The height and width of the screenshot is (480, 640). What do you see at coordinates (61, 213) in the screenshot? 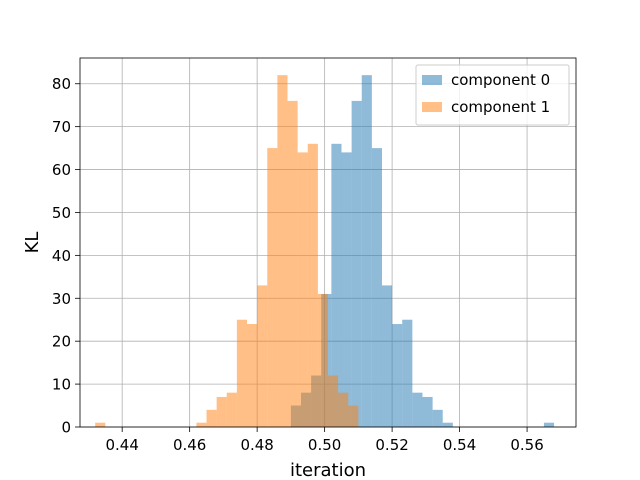
I see `y-tick-label: 50` at bounding box center [61, 213].